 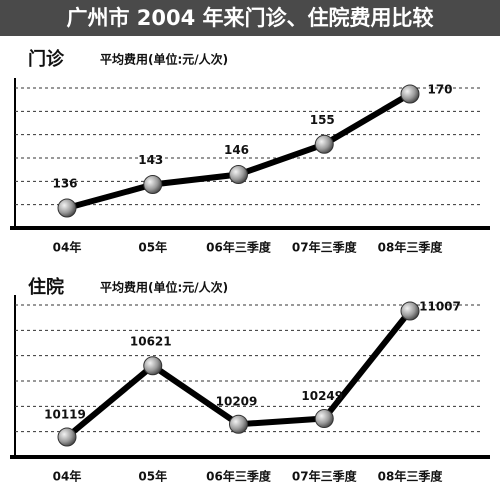 I want to click on data-label: 10119, so click(x=65, y=415).